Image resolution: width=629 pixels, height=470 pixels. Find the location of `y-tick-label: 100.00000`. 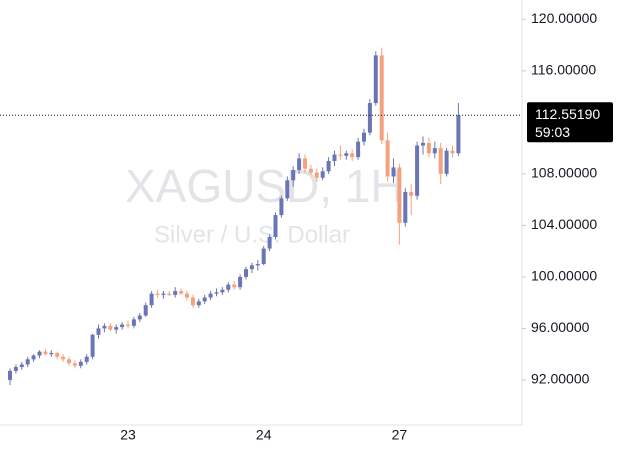

y-tick-label: 100.00000 is located at coordinates (564, 276).